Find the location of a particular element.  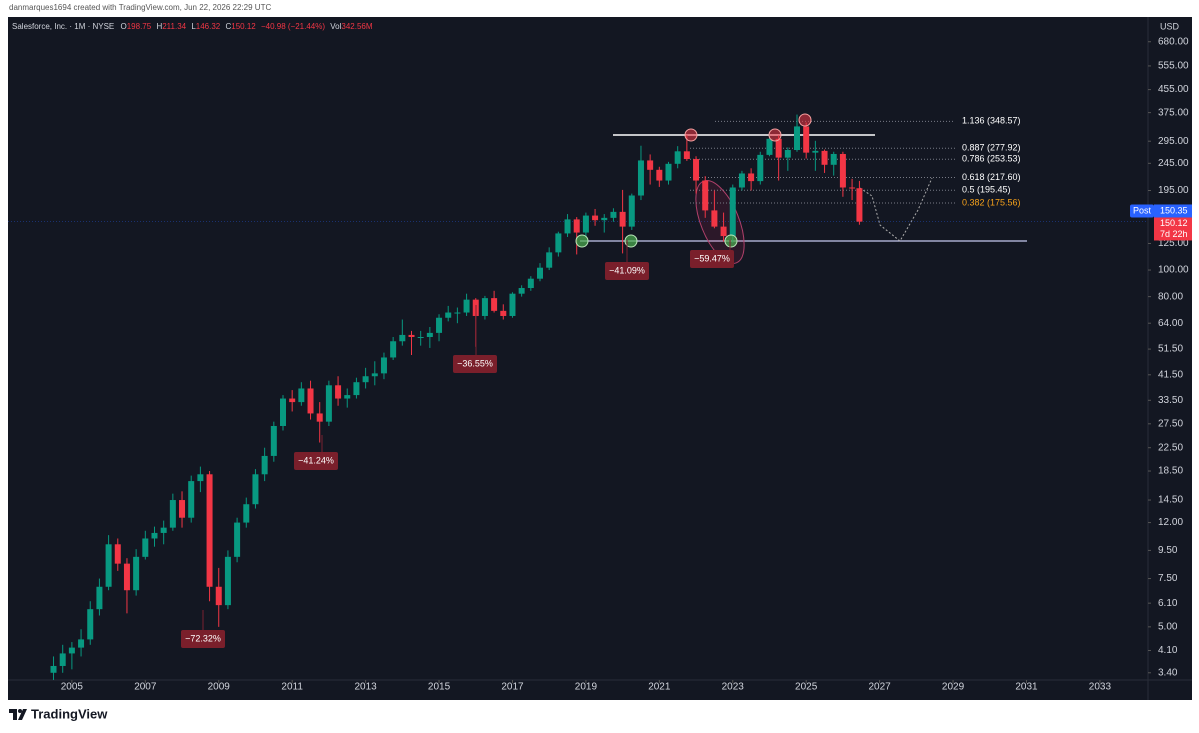

brand: TradingView is located at coordinates (58, 713).